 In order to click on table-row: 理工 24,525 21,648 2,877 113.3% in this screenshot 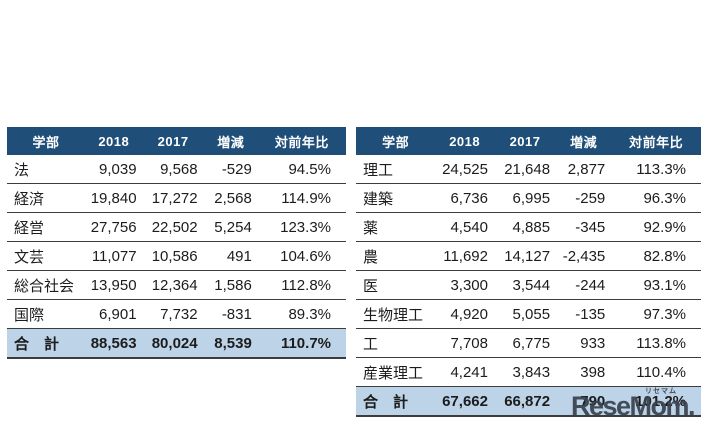, I will do `click(528, 169)`.